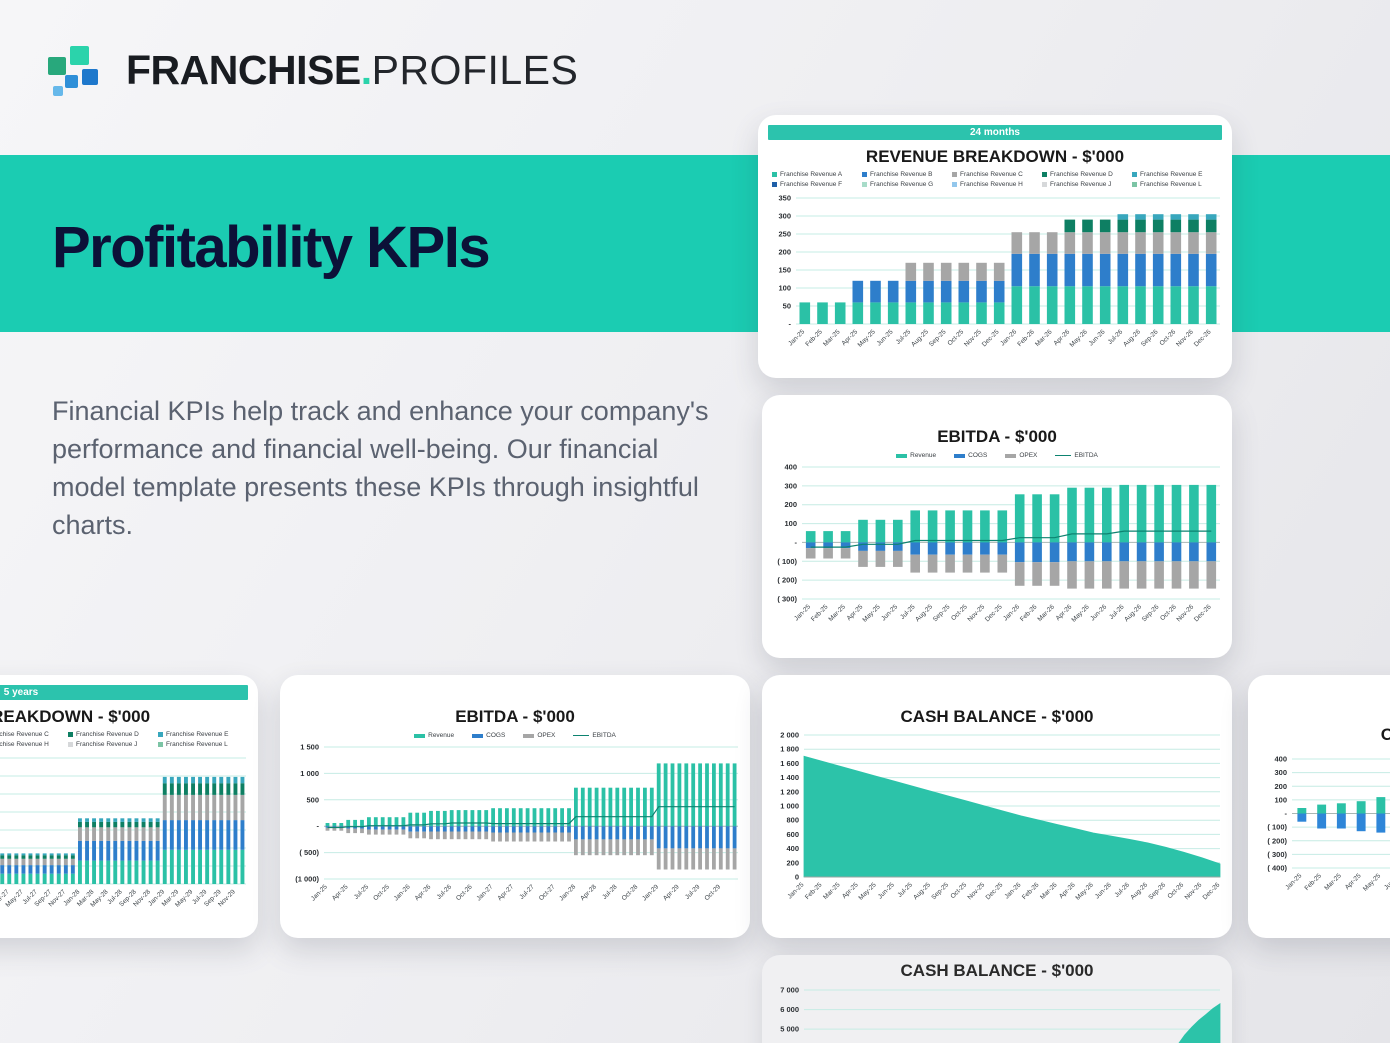  What do you see at coordinates (815, 174) in the screenshot?
I see `legend-item: Franchise Revenue A` at bounding box center [815, 174].